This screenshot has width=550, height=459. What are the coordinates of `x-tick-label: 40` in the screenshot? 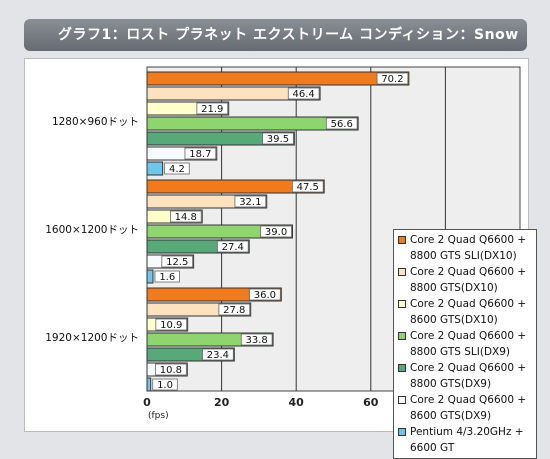 It's located at (297, 402).